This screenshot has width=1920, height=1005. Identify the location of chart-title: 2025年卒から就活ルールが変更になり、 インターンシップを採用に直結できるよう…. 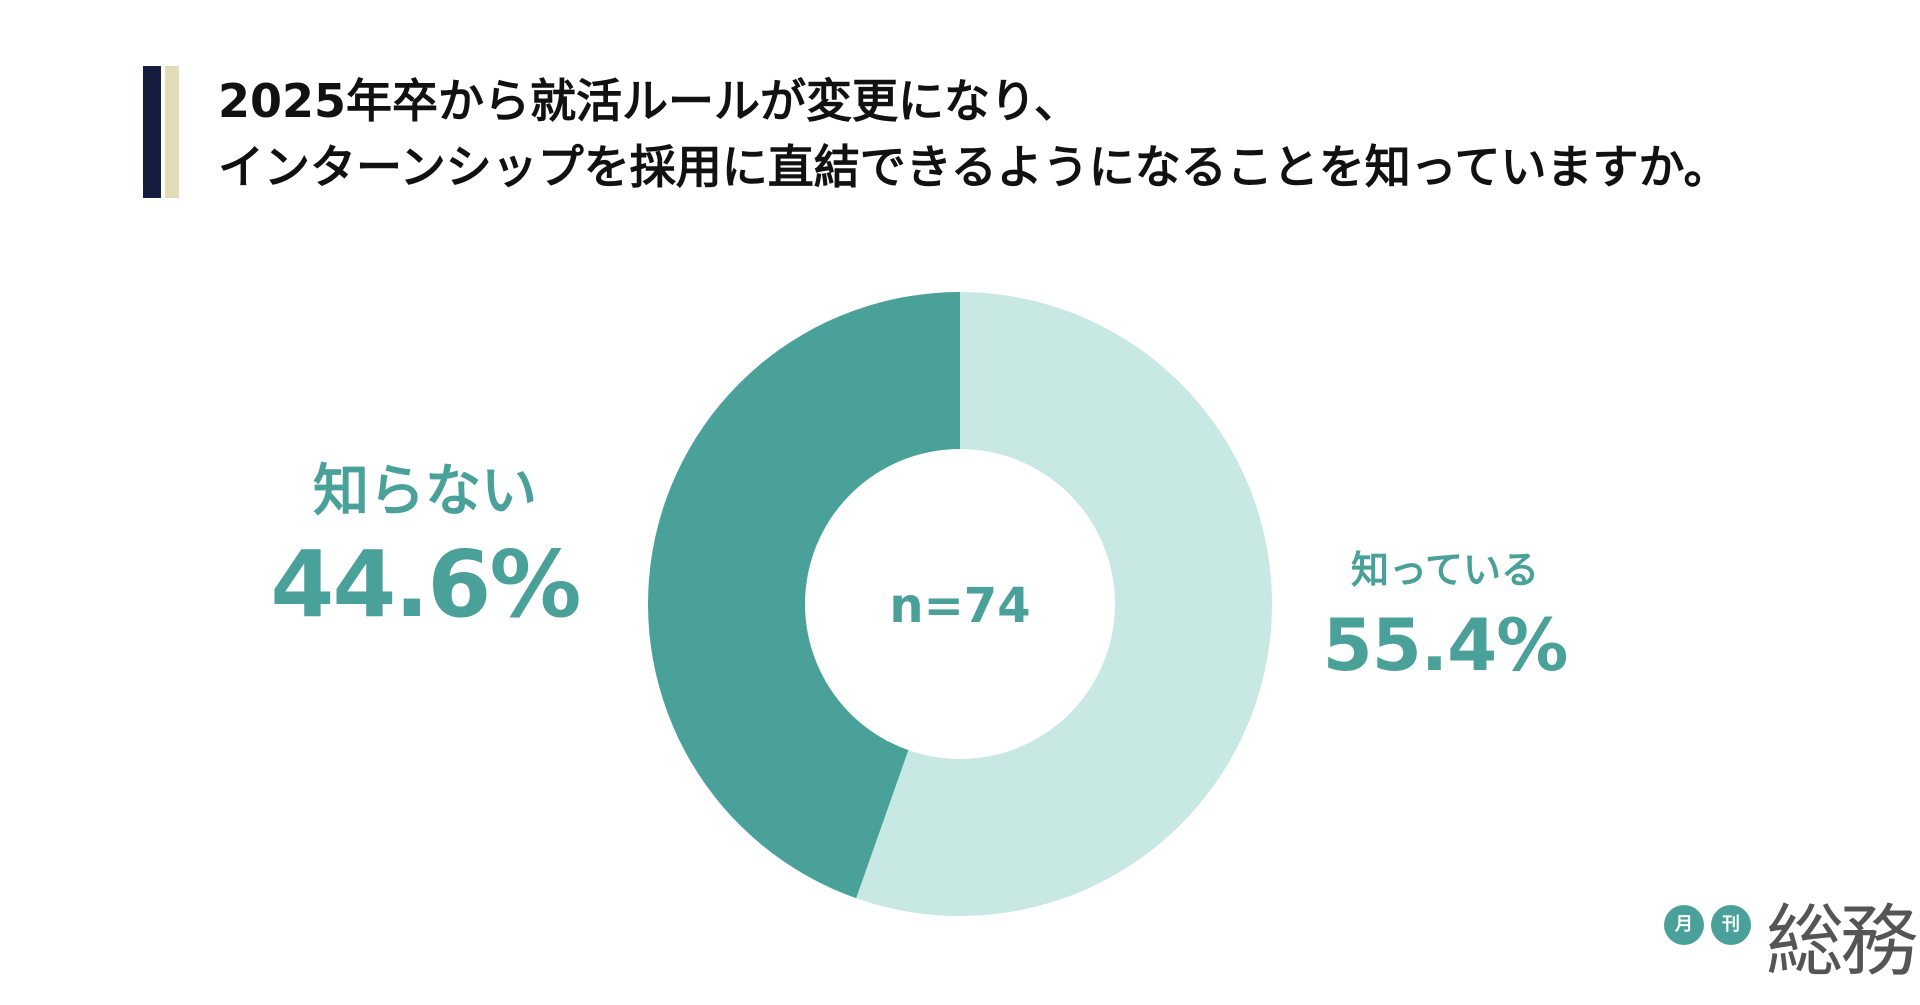
(1058, 134).